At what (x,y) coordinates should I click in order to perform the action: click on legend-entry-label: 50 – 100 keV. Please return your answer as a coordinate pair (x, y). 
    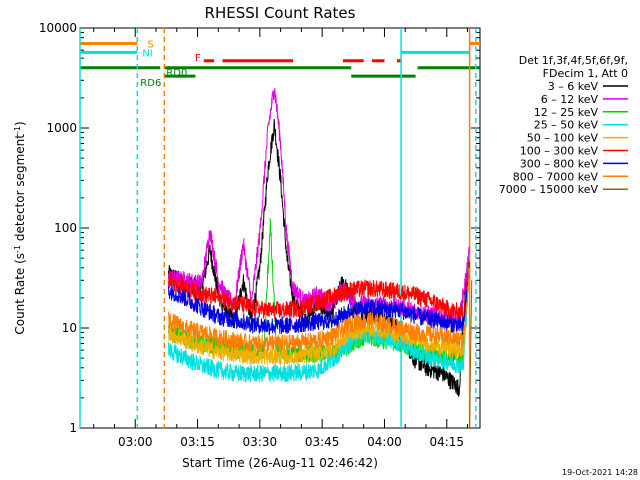
    Looking at the image, I should click on (563, 138).